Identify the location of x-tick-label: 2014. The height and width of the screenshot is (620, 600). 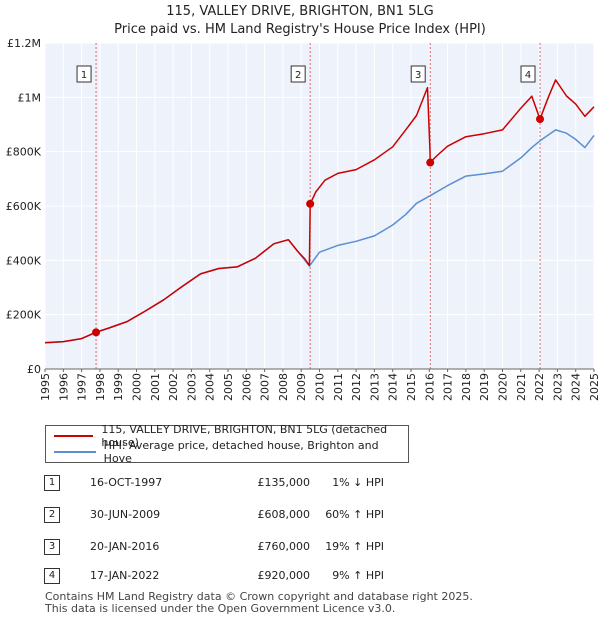
(393, 387).